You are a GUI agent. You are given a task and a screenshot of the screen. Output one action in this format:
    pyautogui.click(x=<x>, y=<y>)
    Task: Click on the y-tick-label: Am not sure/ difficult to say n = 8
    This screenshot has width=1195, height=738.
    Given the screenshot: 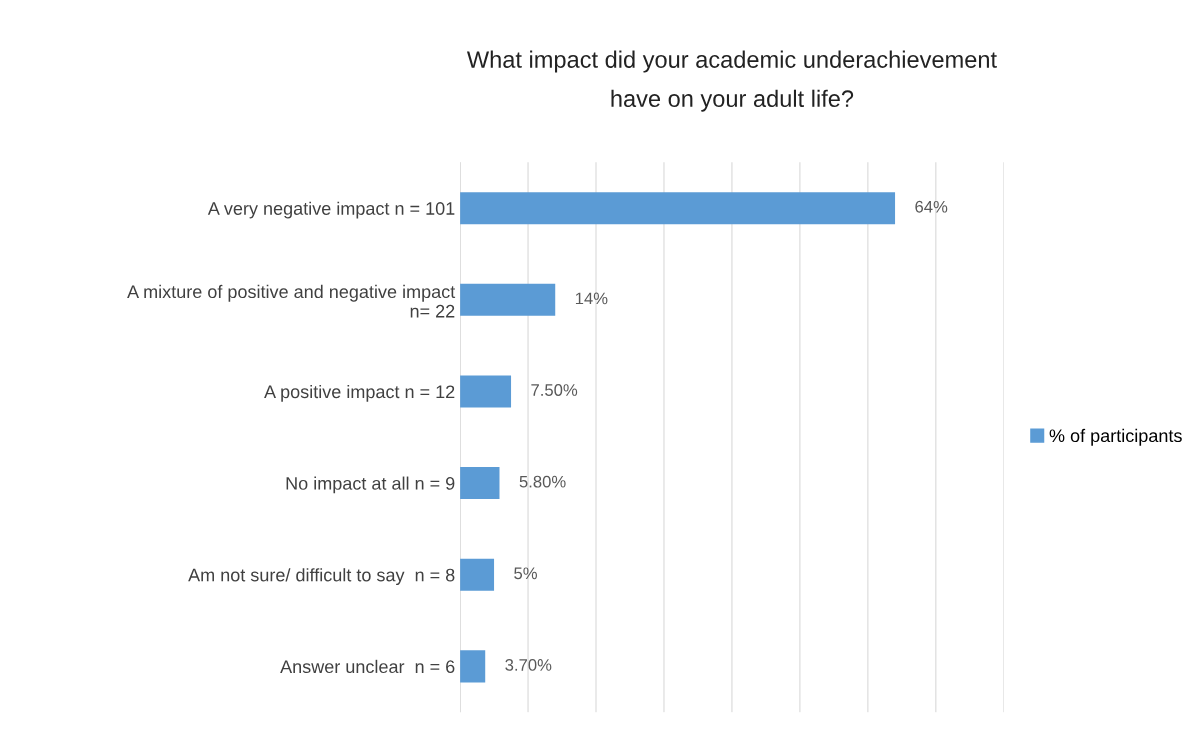 What is the action you would take?
    pyautogui.click(x=321, y=577)
    